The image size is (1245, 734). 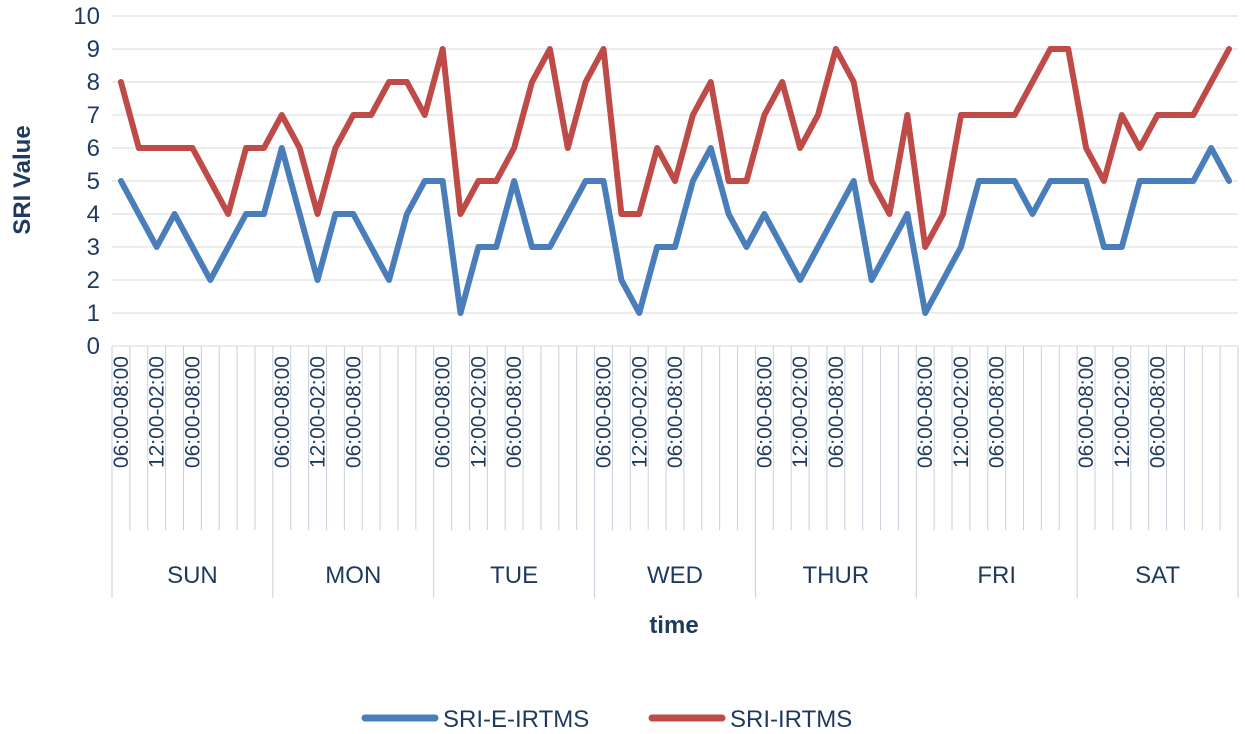 What do you see at coordinates (93, 148) in the screenshot?
I see `y-tick-label: 6` at bounding box center [93, 148].